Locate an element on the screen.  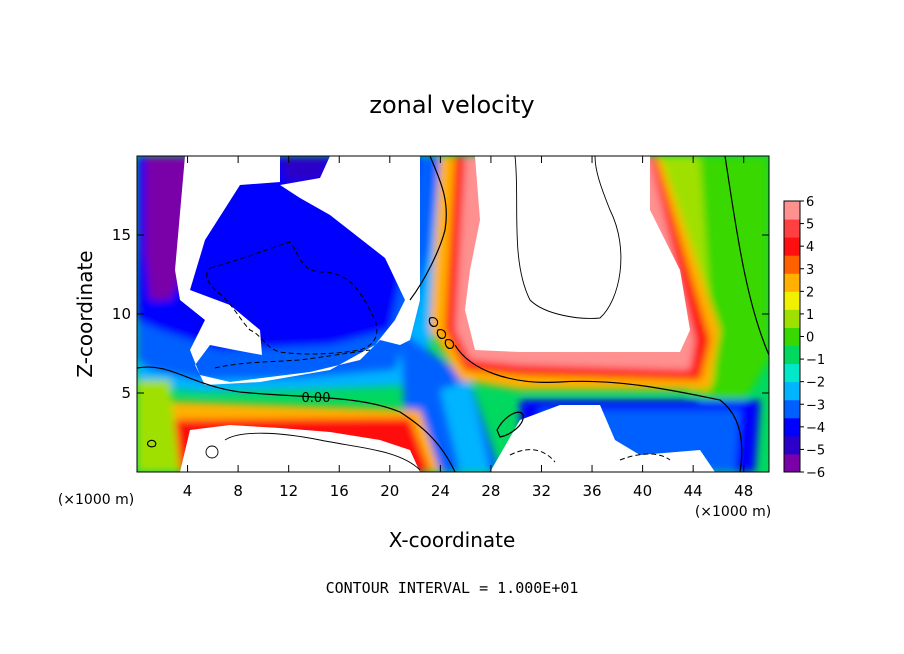
x-tick-label: 36 is located at coordinates (591, 491).